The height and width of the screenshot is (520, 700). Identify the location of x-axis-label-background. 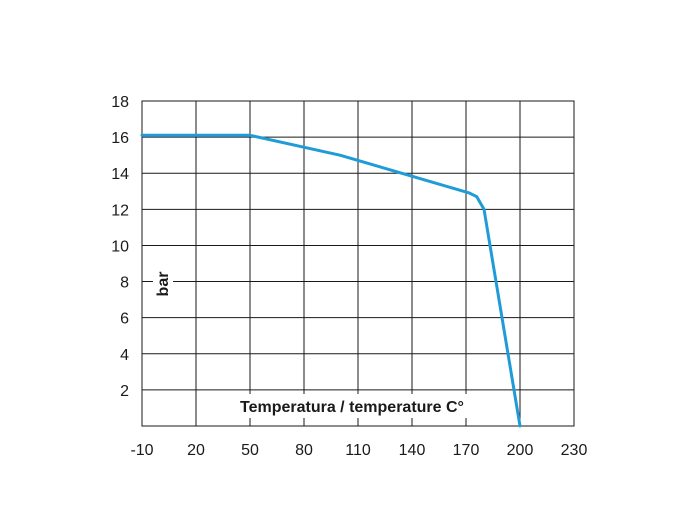
(361, 406).